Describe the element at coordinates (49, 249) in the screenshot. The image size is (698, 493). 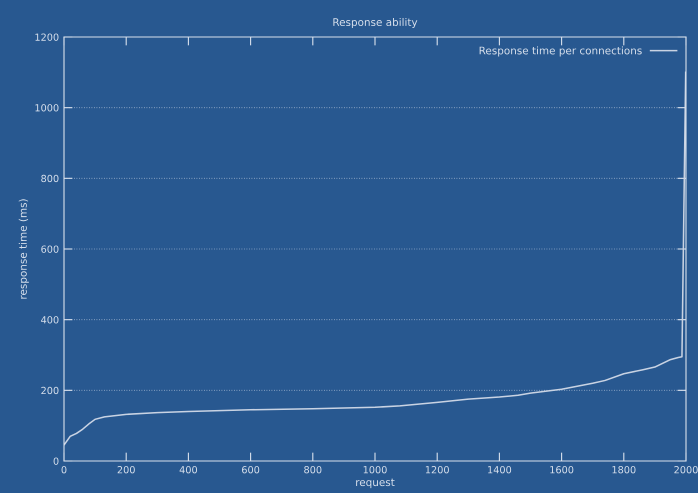
I see `y-tick-label: 600` at that location.